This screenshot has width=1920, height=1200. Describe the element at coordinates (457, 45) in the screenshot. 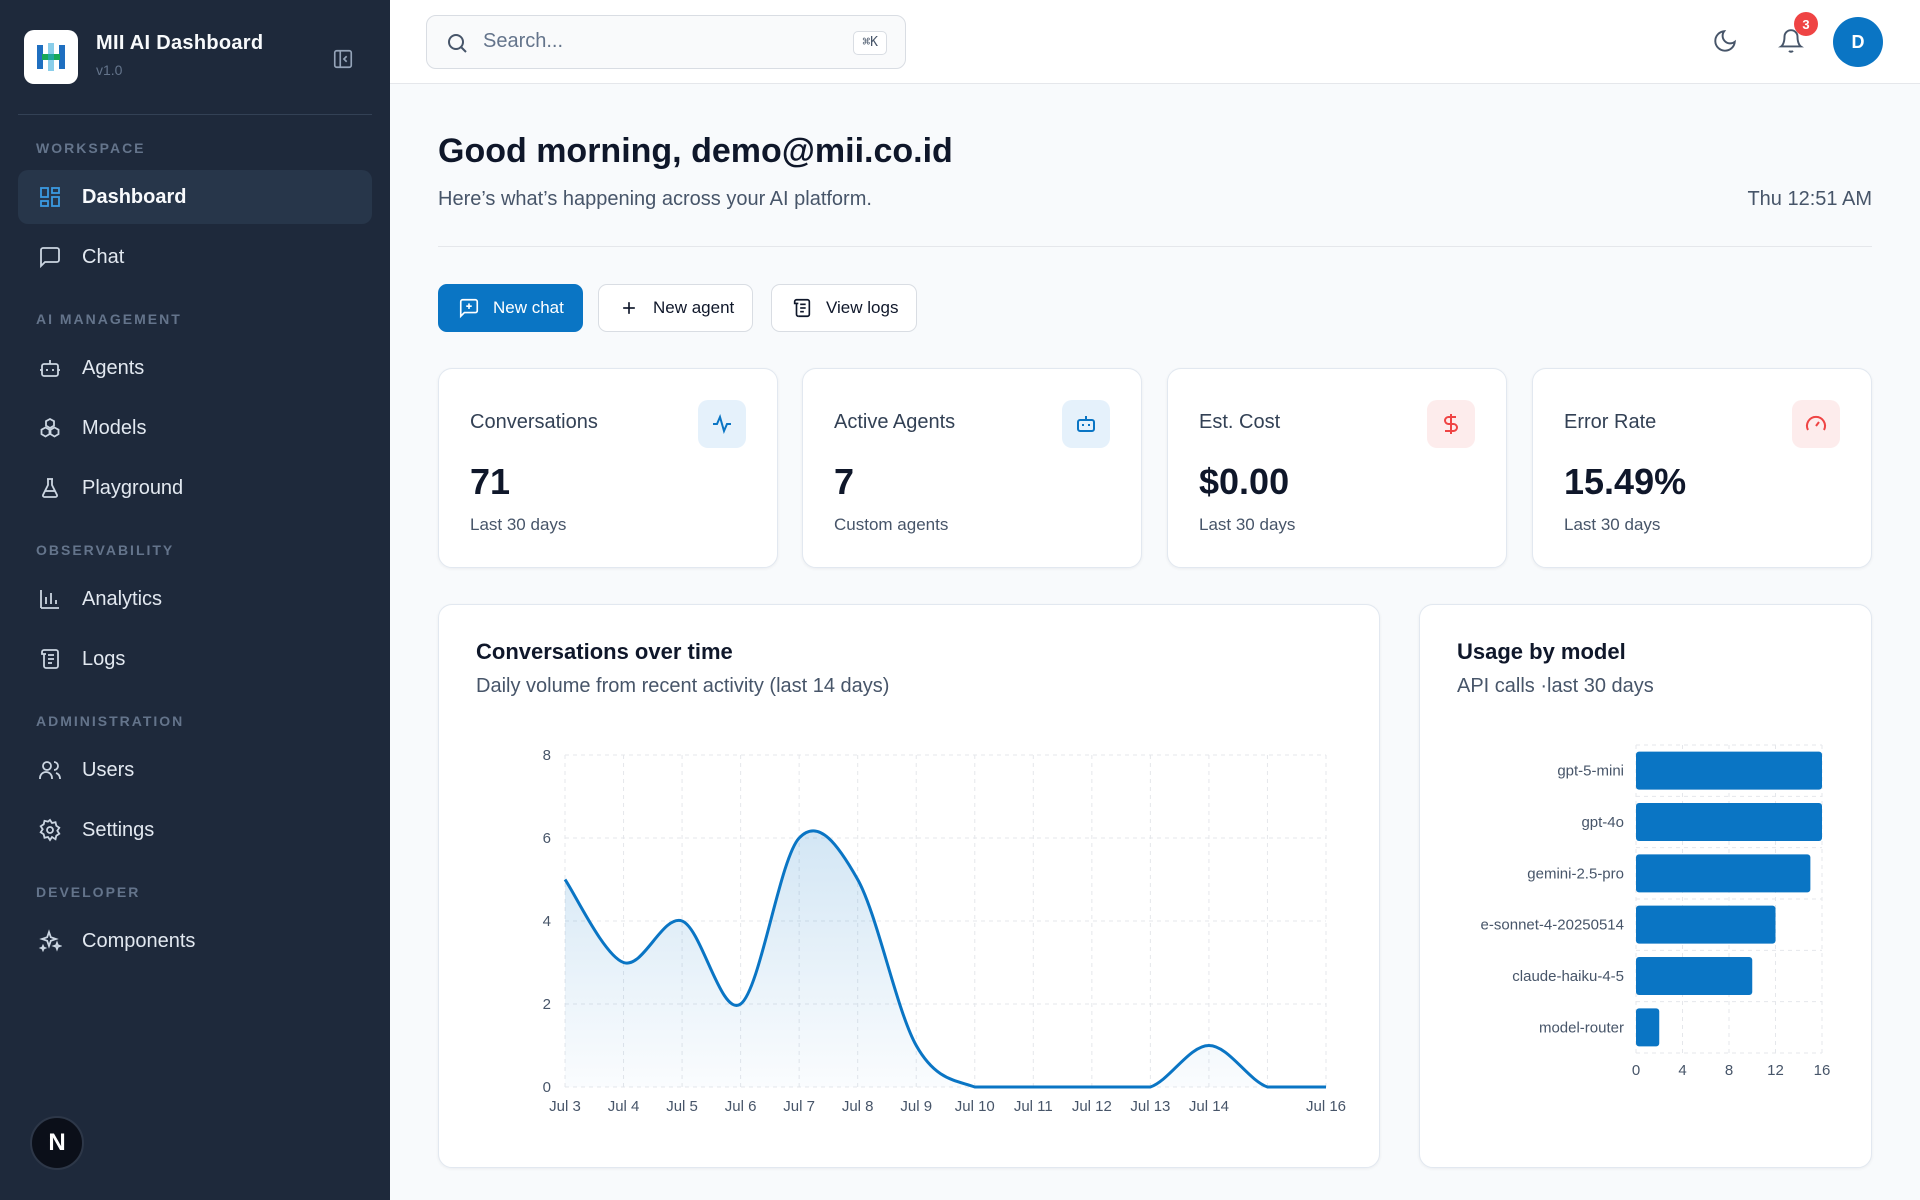

I see `search-icon` at that location.